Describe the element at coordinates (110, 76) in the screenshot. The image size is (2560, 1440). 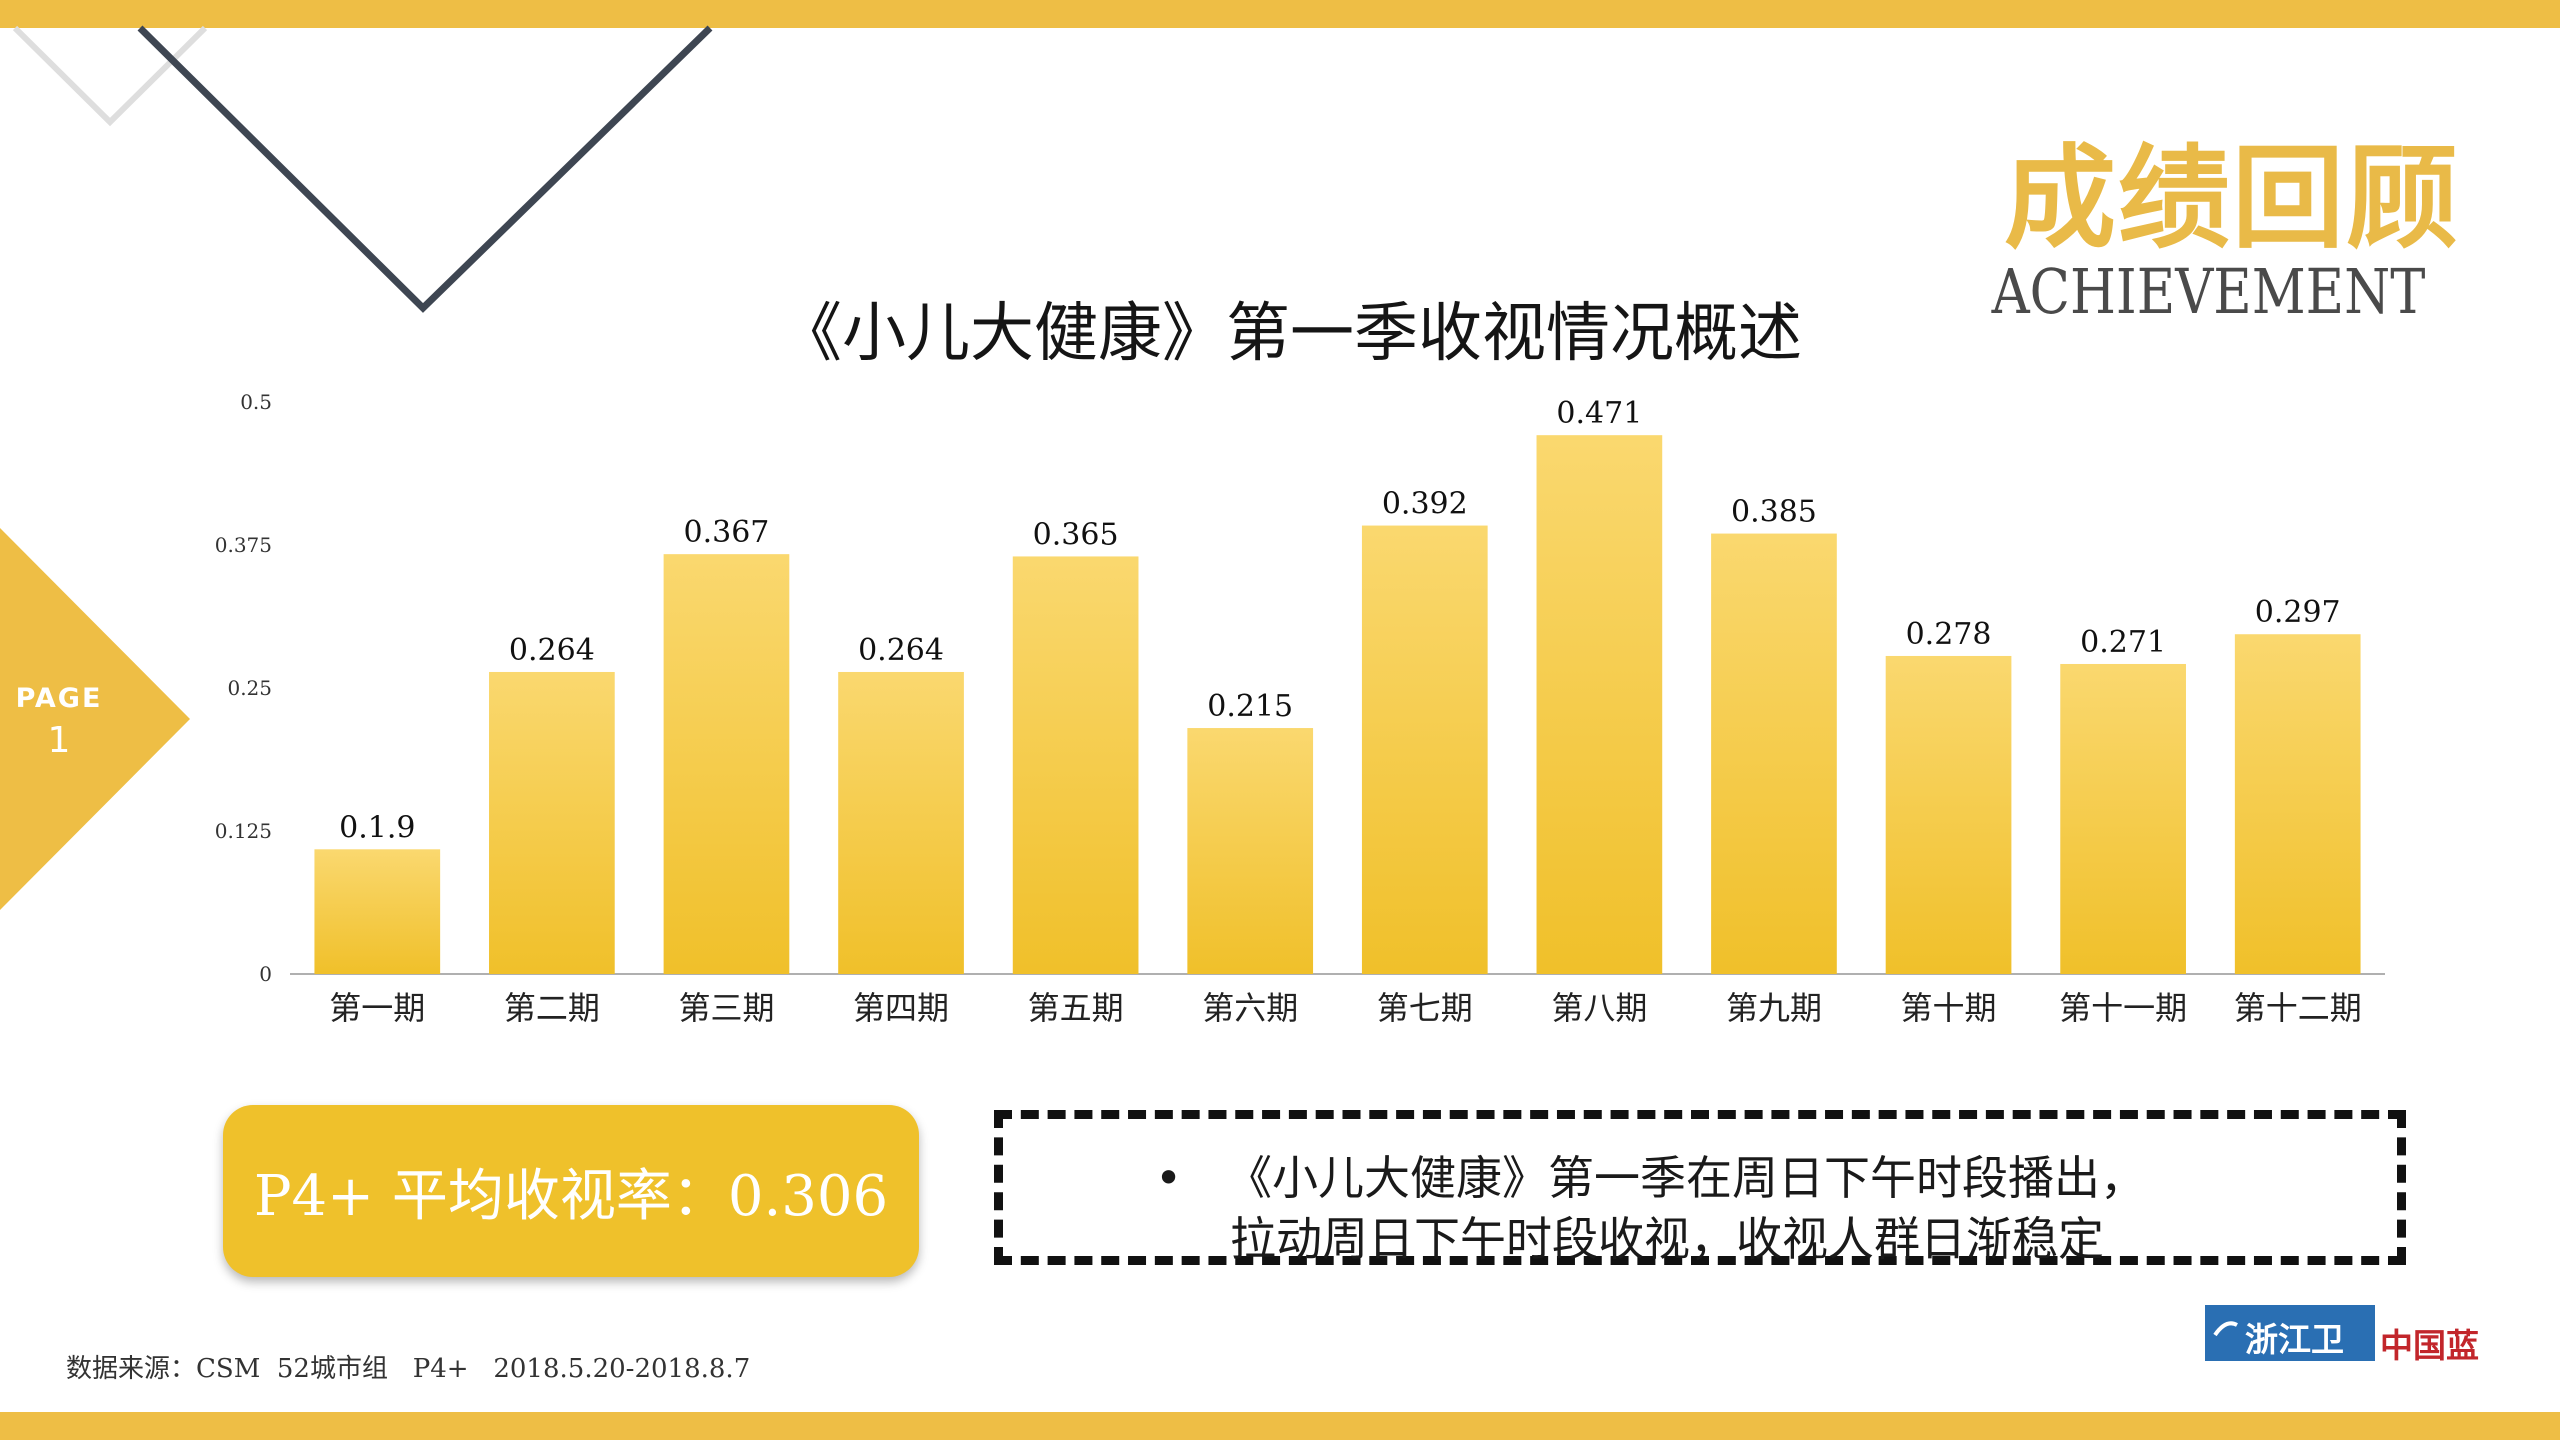
I see `light-chevron` at that location.